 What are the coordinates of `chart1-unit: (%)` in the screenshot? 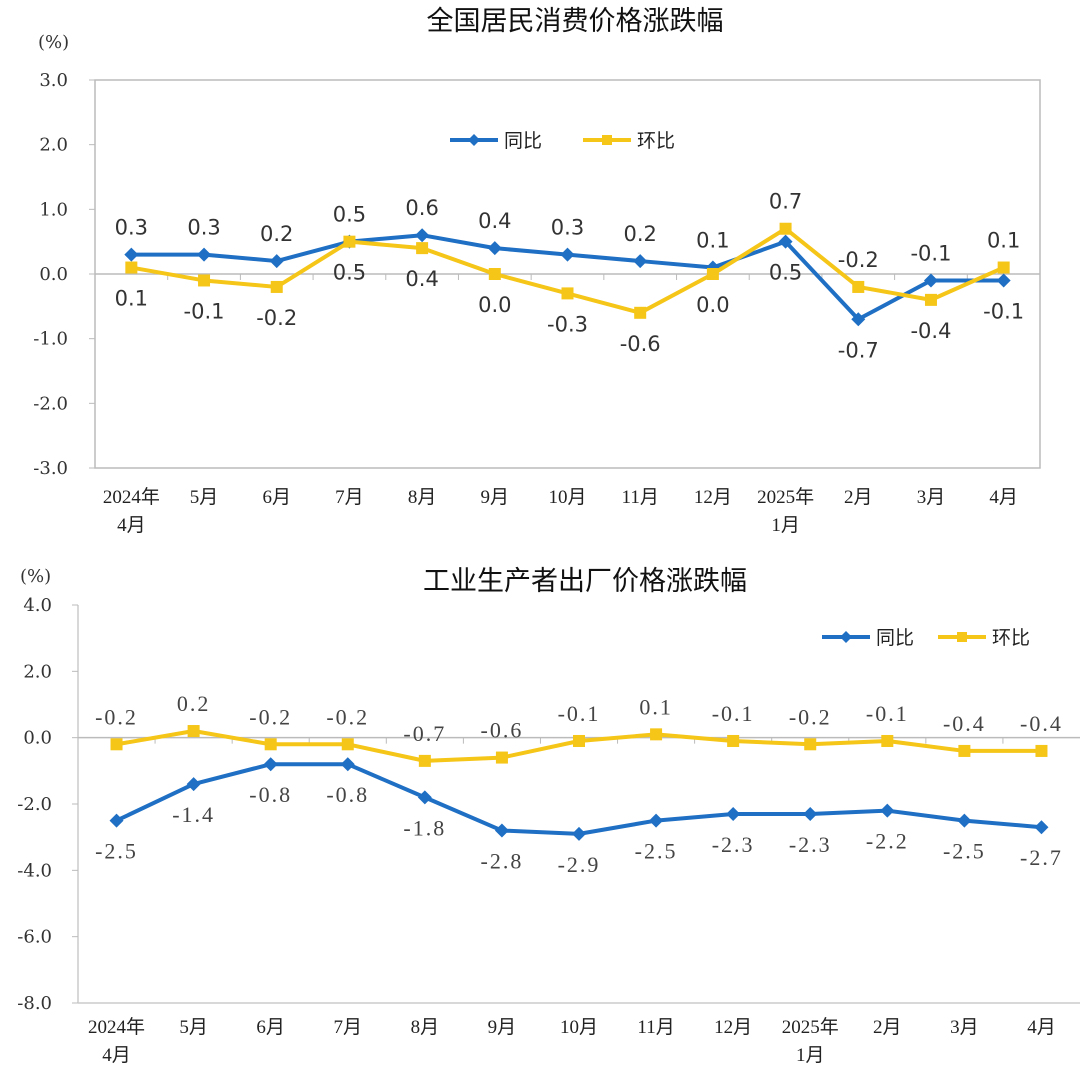 It's located at (53, 42).